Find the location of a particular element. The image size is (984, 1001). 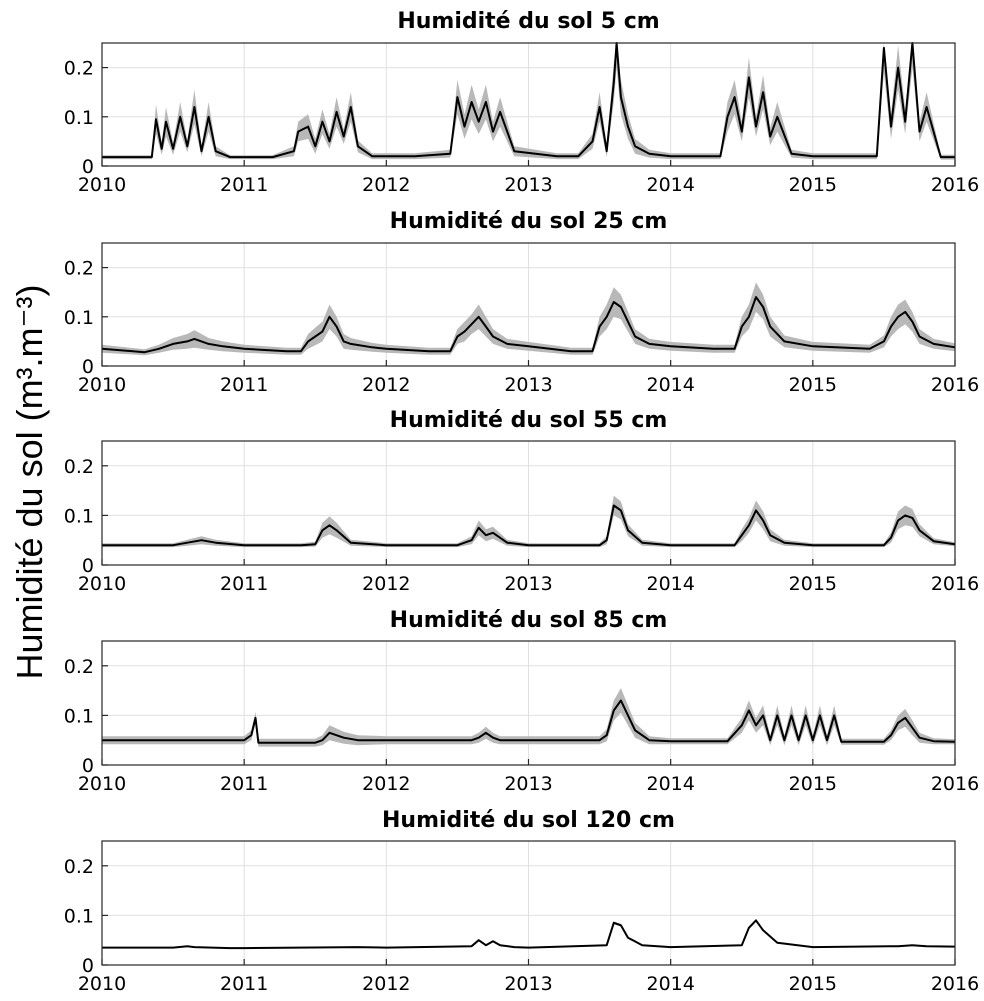

panel-title: Humidité du sol 120 cm is located at coordinates (528, 820).